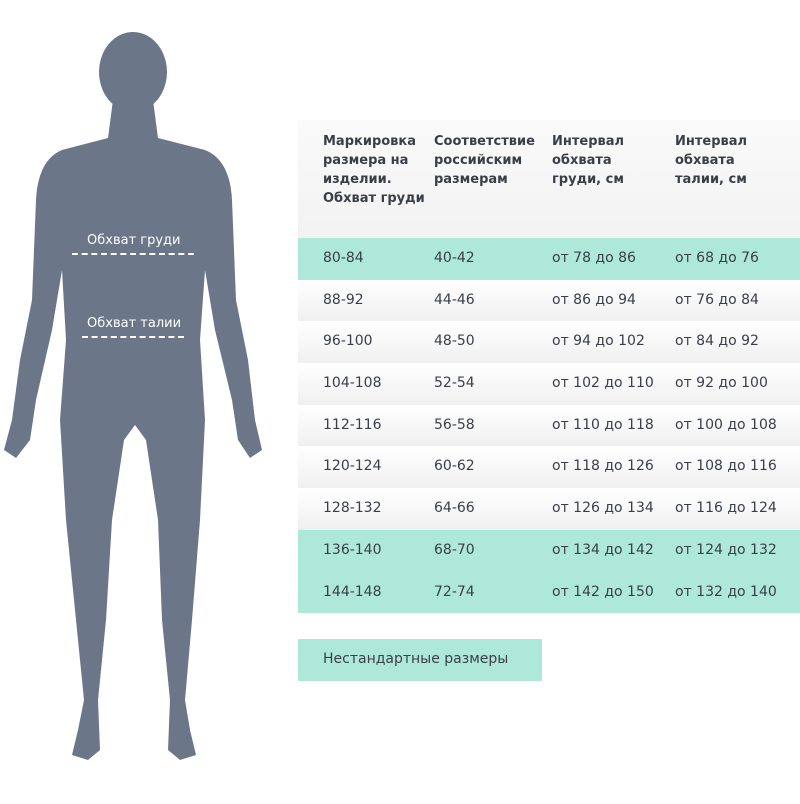  I want to click on table-cell: от 134 до 142, so click(603, 549).